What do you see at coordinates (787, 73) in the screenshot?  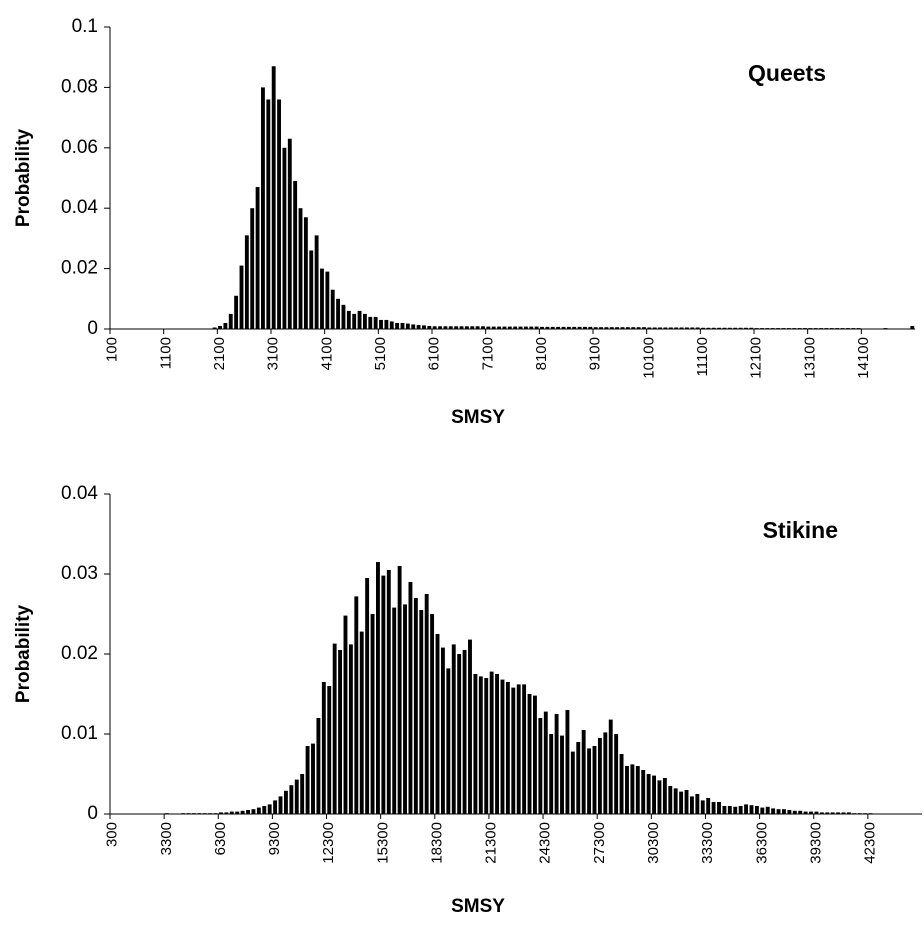 I see `annotation: Queets` at bounding box center [787, 73].